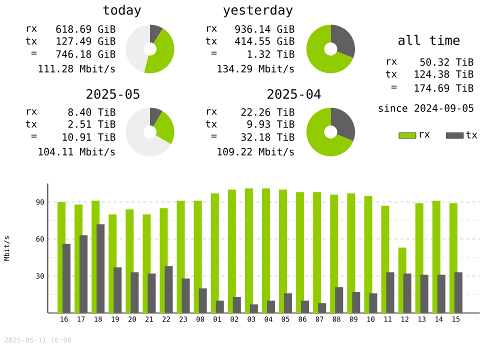 This screenshot has width=500, height=348. Describe the element at coordinates (447, 62) in the screenshot. I see `text: 50.32 TiB` at that location.